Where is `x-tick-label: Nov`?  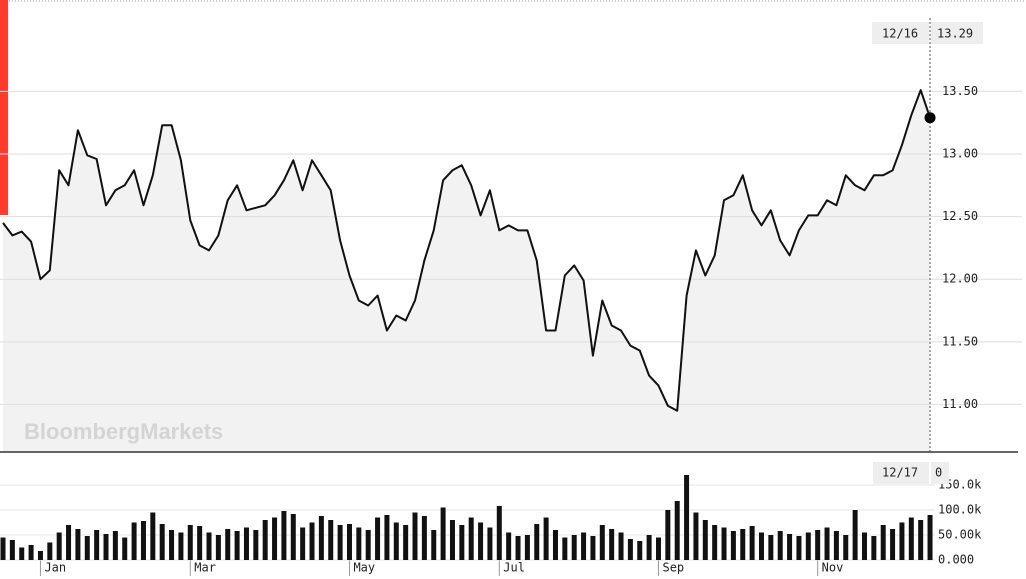 x-tick-label: Nov is located at coordinates (833, 568).